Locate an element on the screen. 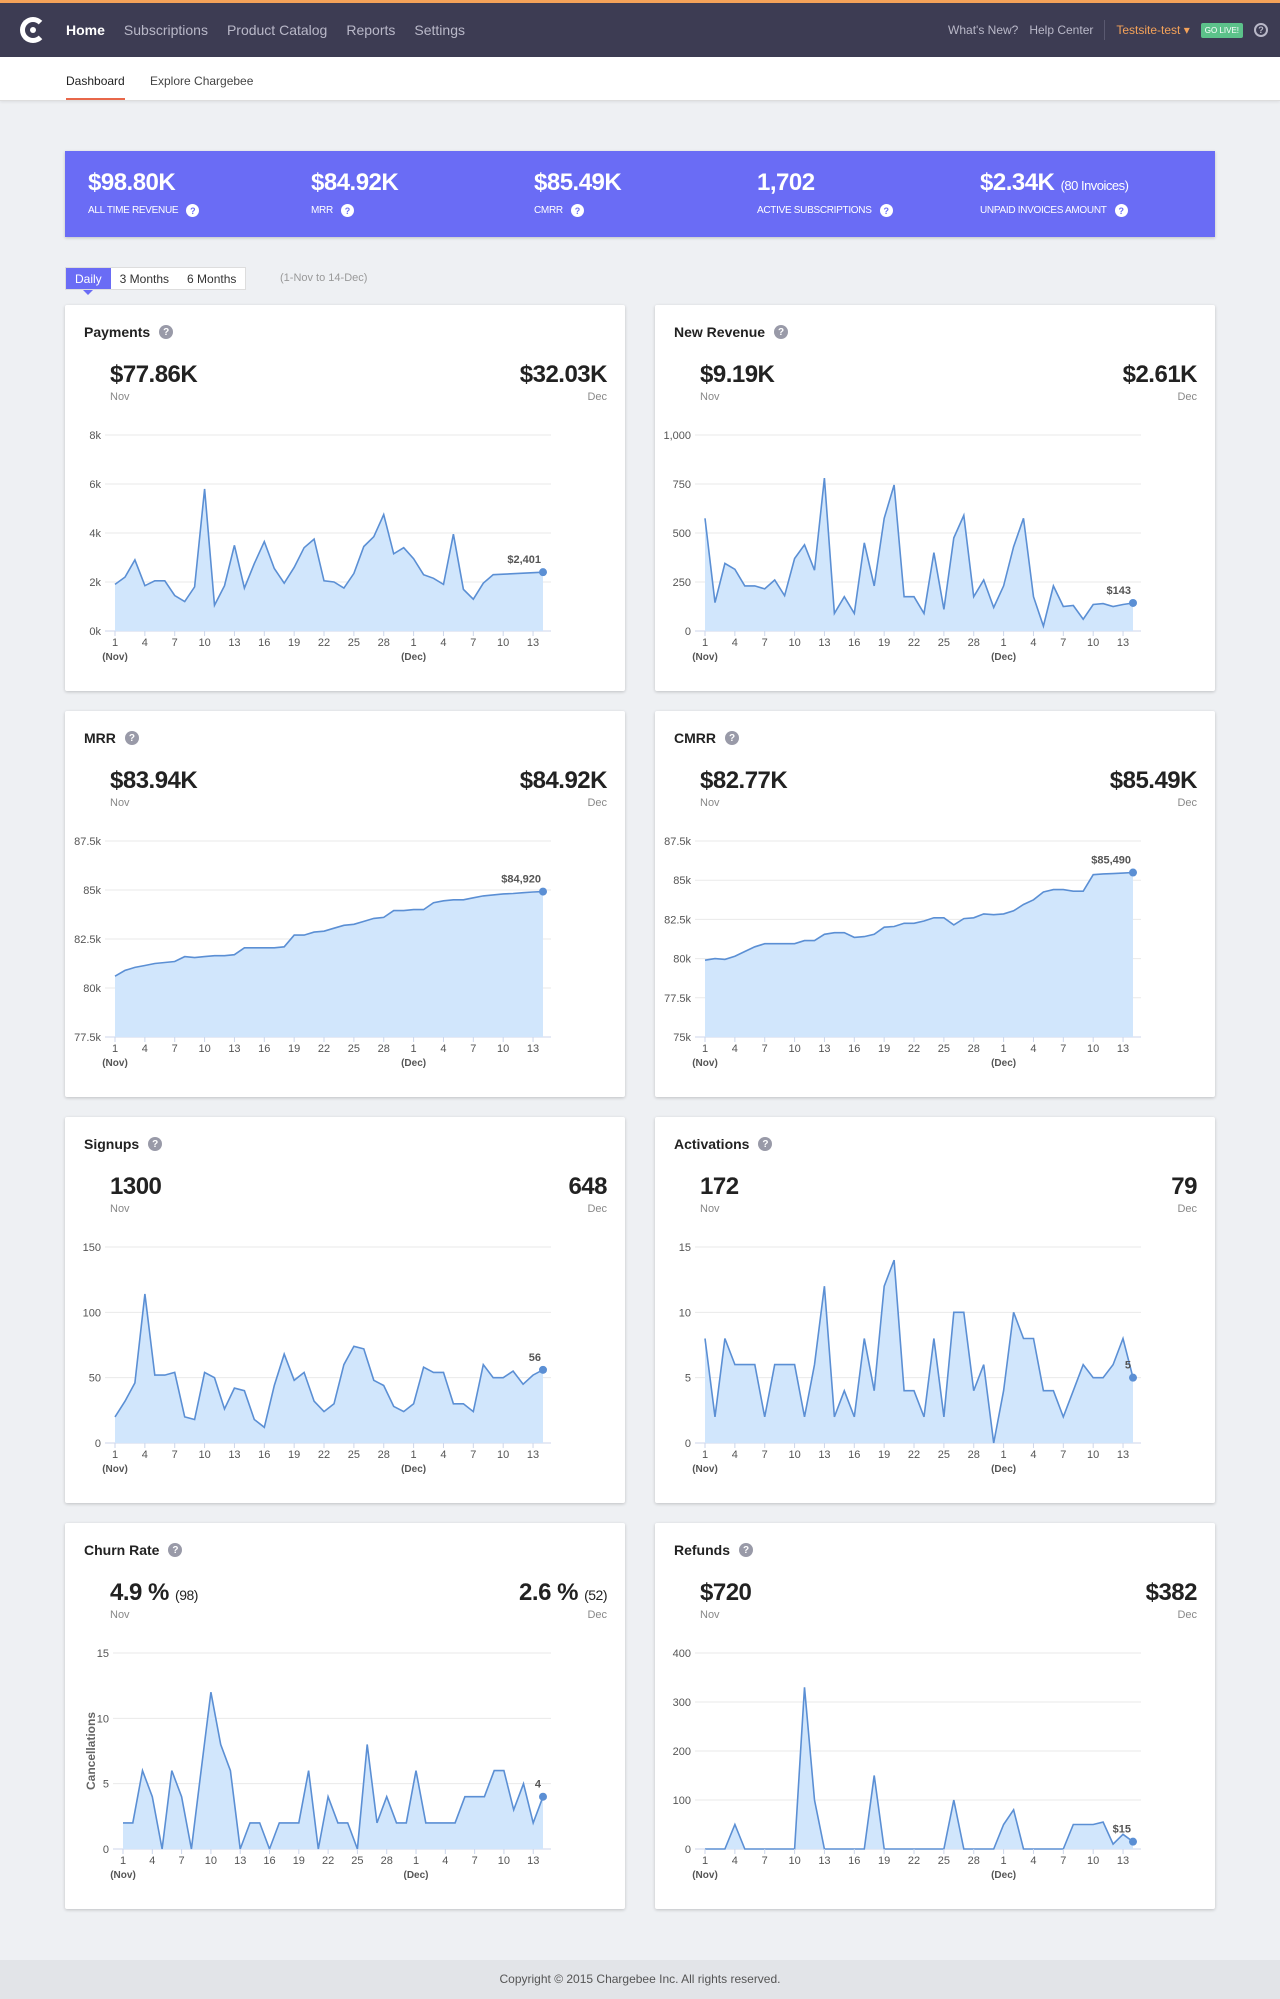 The width and height of the screenshot is (1280, 1999). last-point-label: $2,401 is located at coordinates (524, 560).